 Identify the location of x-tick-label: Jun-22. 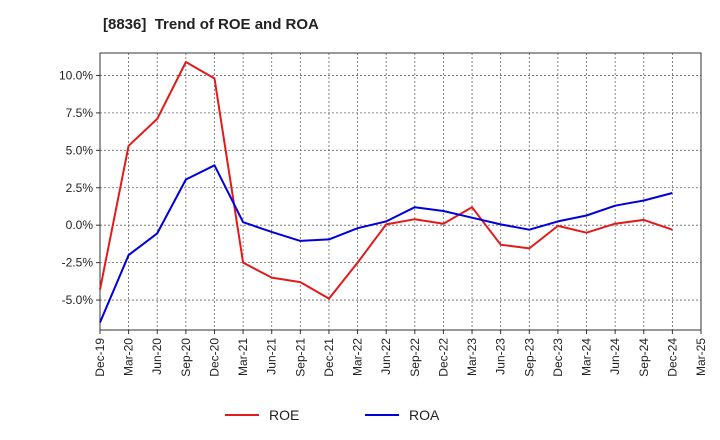
(386, 356).